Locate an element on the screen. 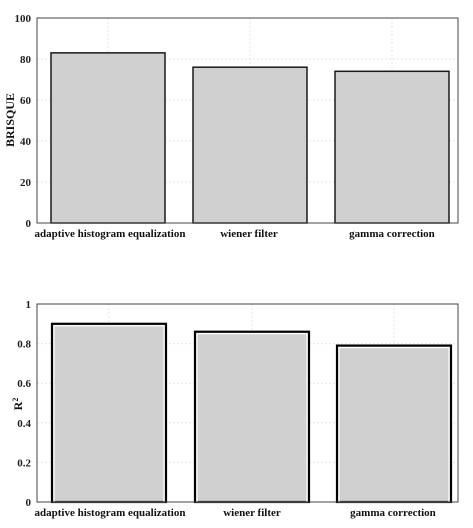  r-squared-y-axis-label: R2 is located at coordinates (18, 404).